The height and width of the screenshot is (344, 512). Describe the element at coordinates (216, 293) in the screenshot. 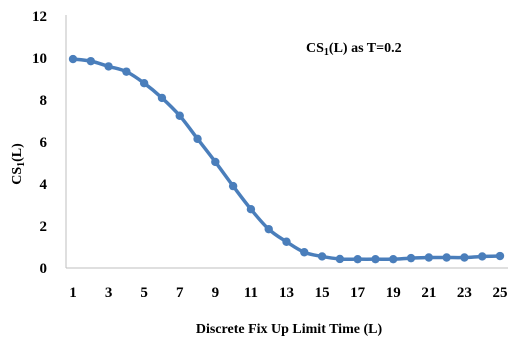

I see `x-tick-label: 9` at that location.